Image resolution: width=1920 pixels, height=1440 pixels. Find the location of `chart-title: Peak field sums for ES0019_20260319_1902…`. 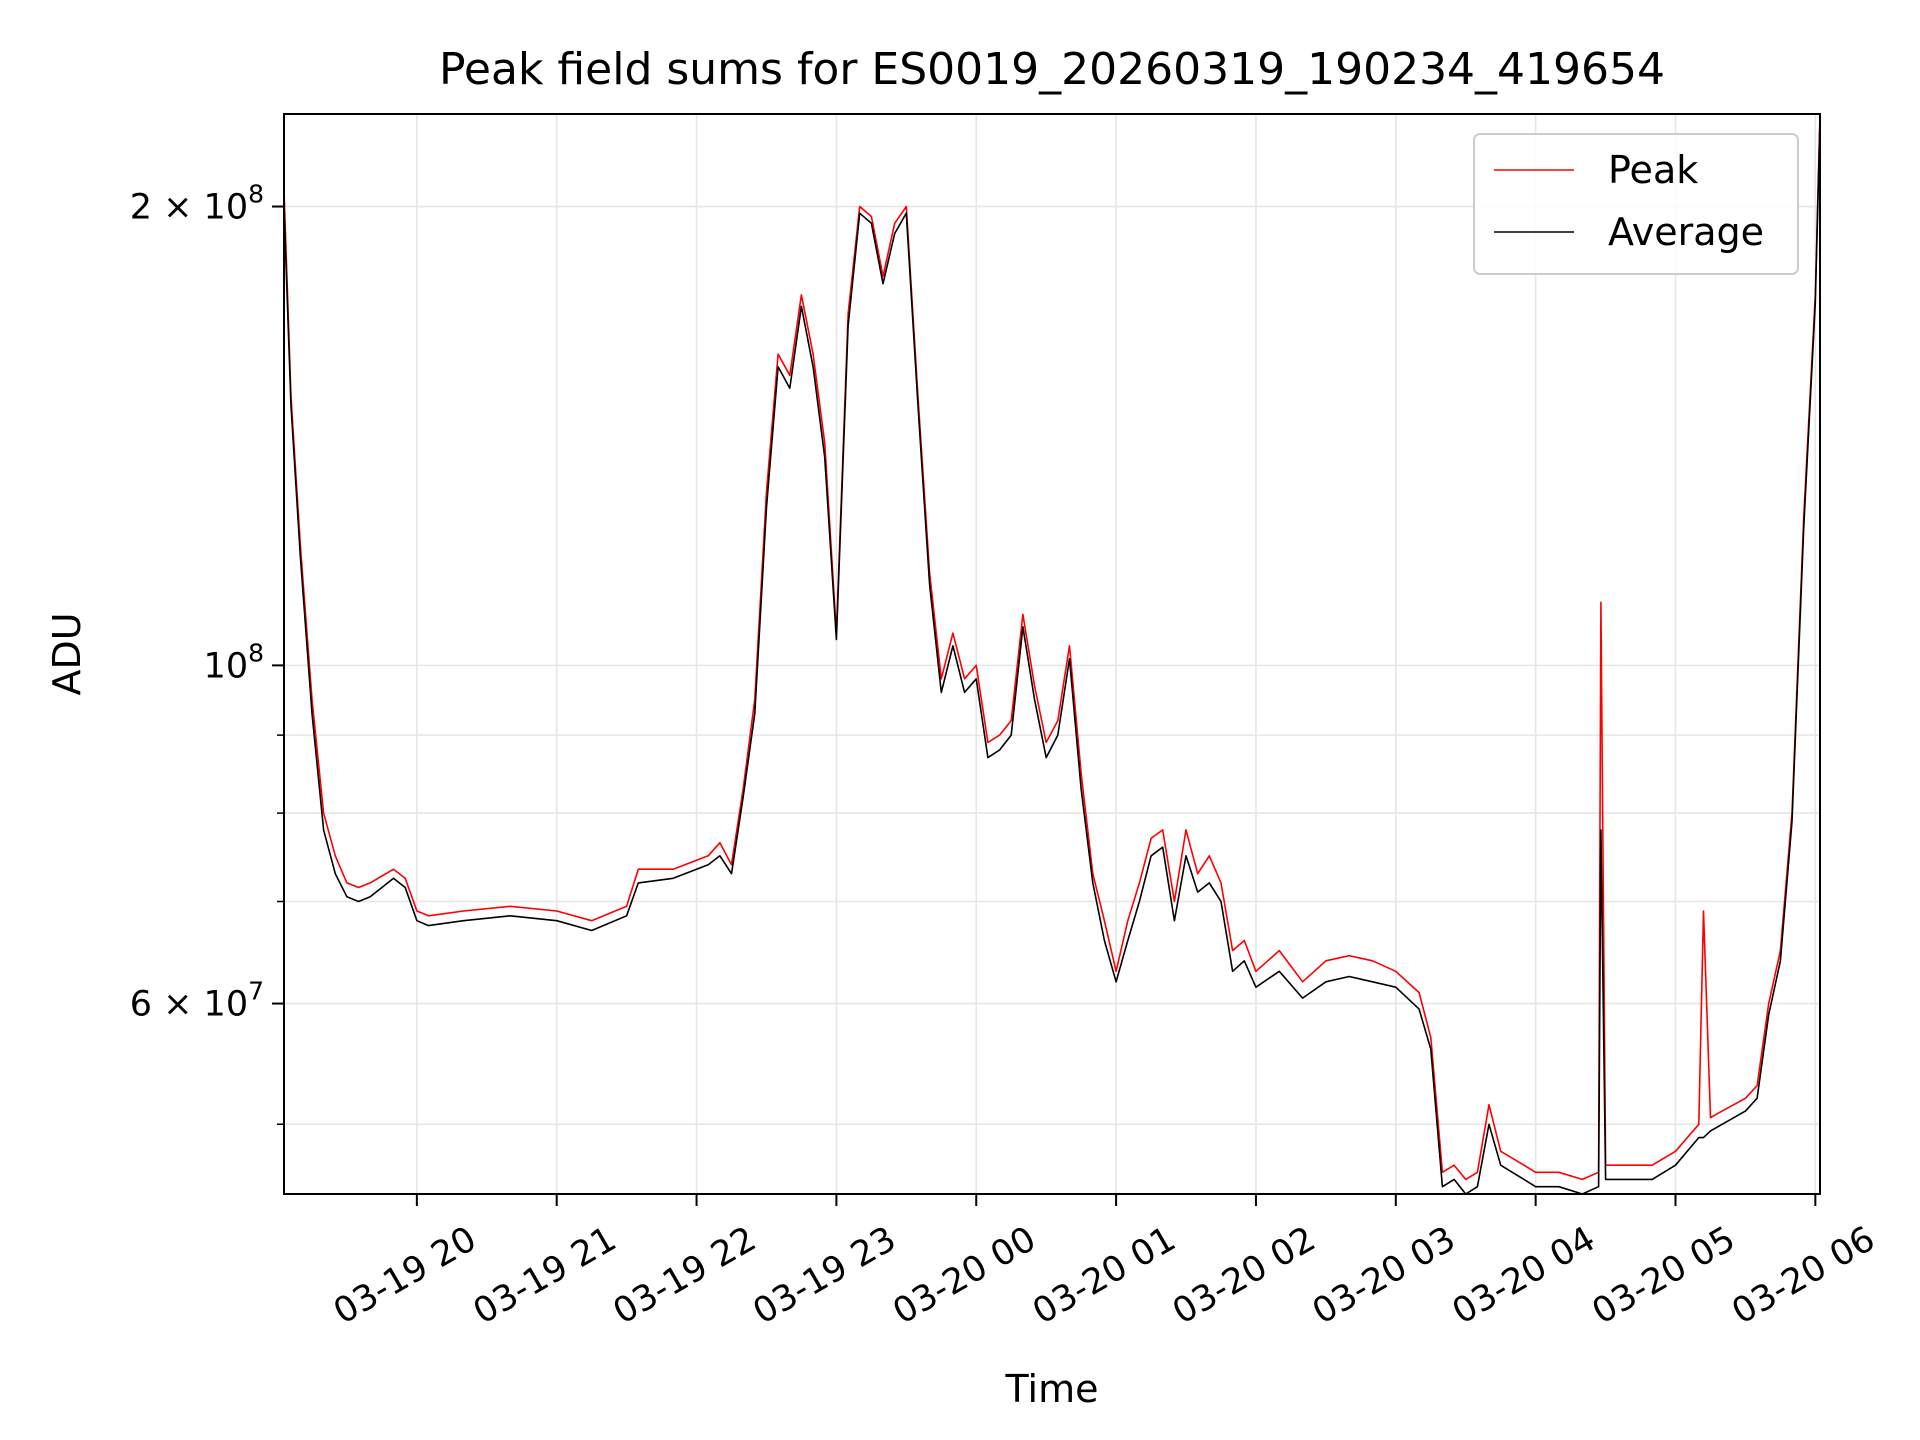

chart-title: Peak field sums for ES0019_20260319_1902… is located at coordinates (1052, 69).